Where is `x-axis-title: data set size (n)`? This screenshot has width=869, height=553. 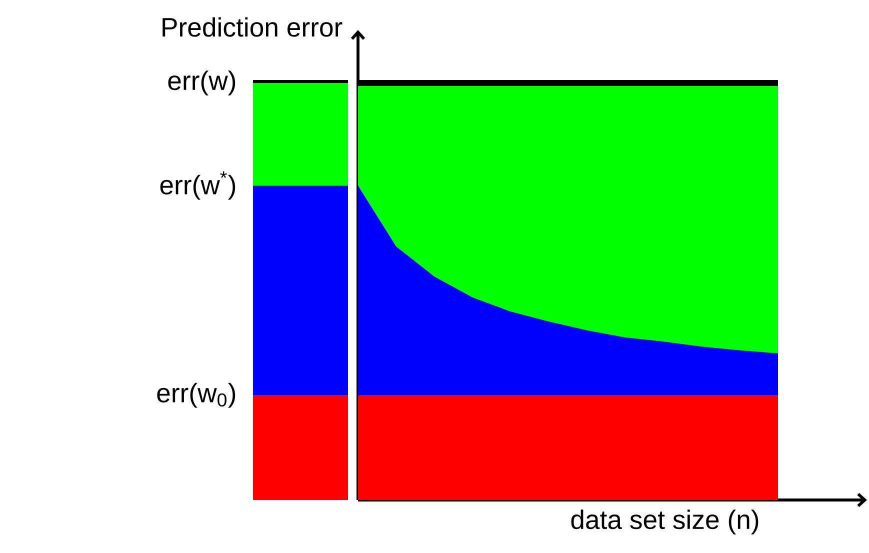
x-axis-title: data set size (n) is located at coordinates (664, 522).